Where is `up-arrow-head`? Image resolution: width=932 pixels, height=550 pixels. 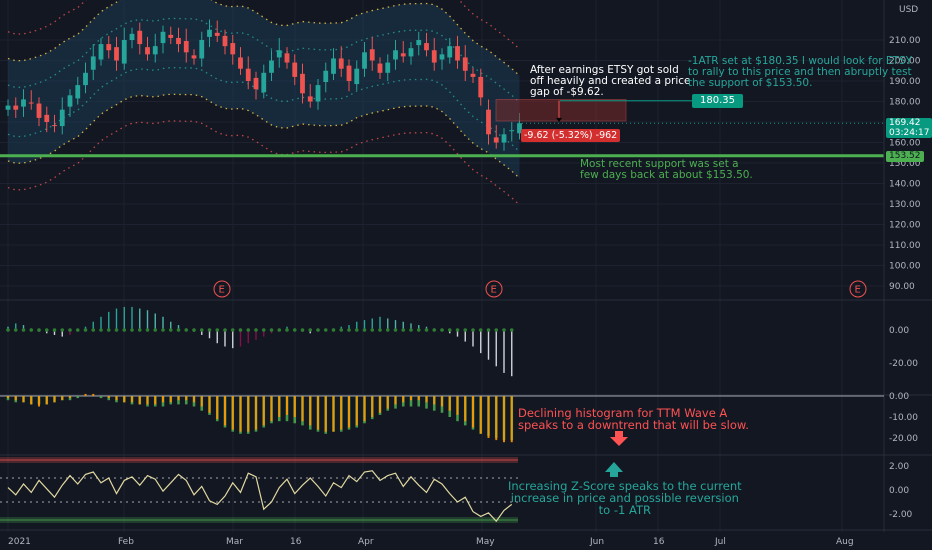
up-arrow-head is located at coordinates (614, 467).